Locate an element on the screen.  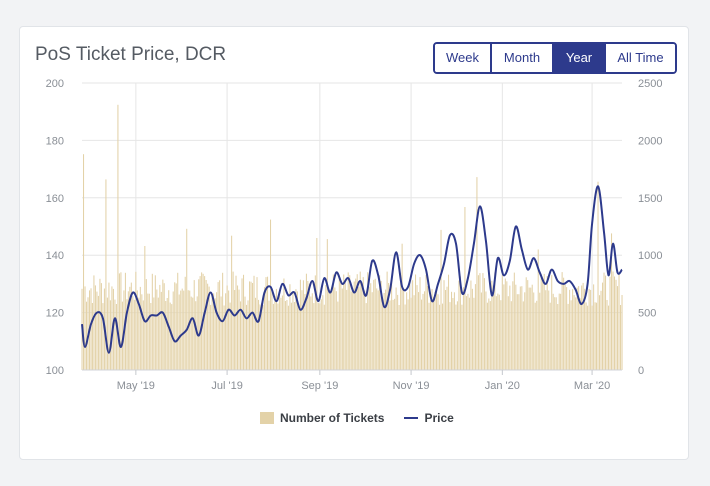
range-button-month: Month is located at coordinates (523, 58).